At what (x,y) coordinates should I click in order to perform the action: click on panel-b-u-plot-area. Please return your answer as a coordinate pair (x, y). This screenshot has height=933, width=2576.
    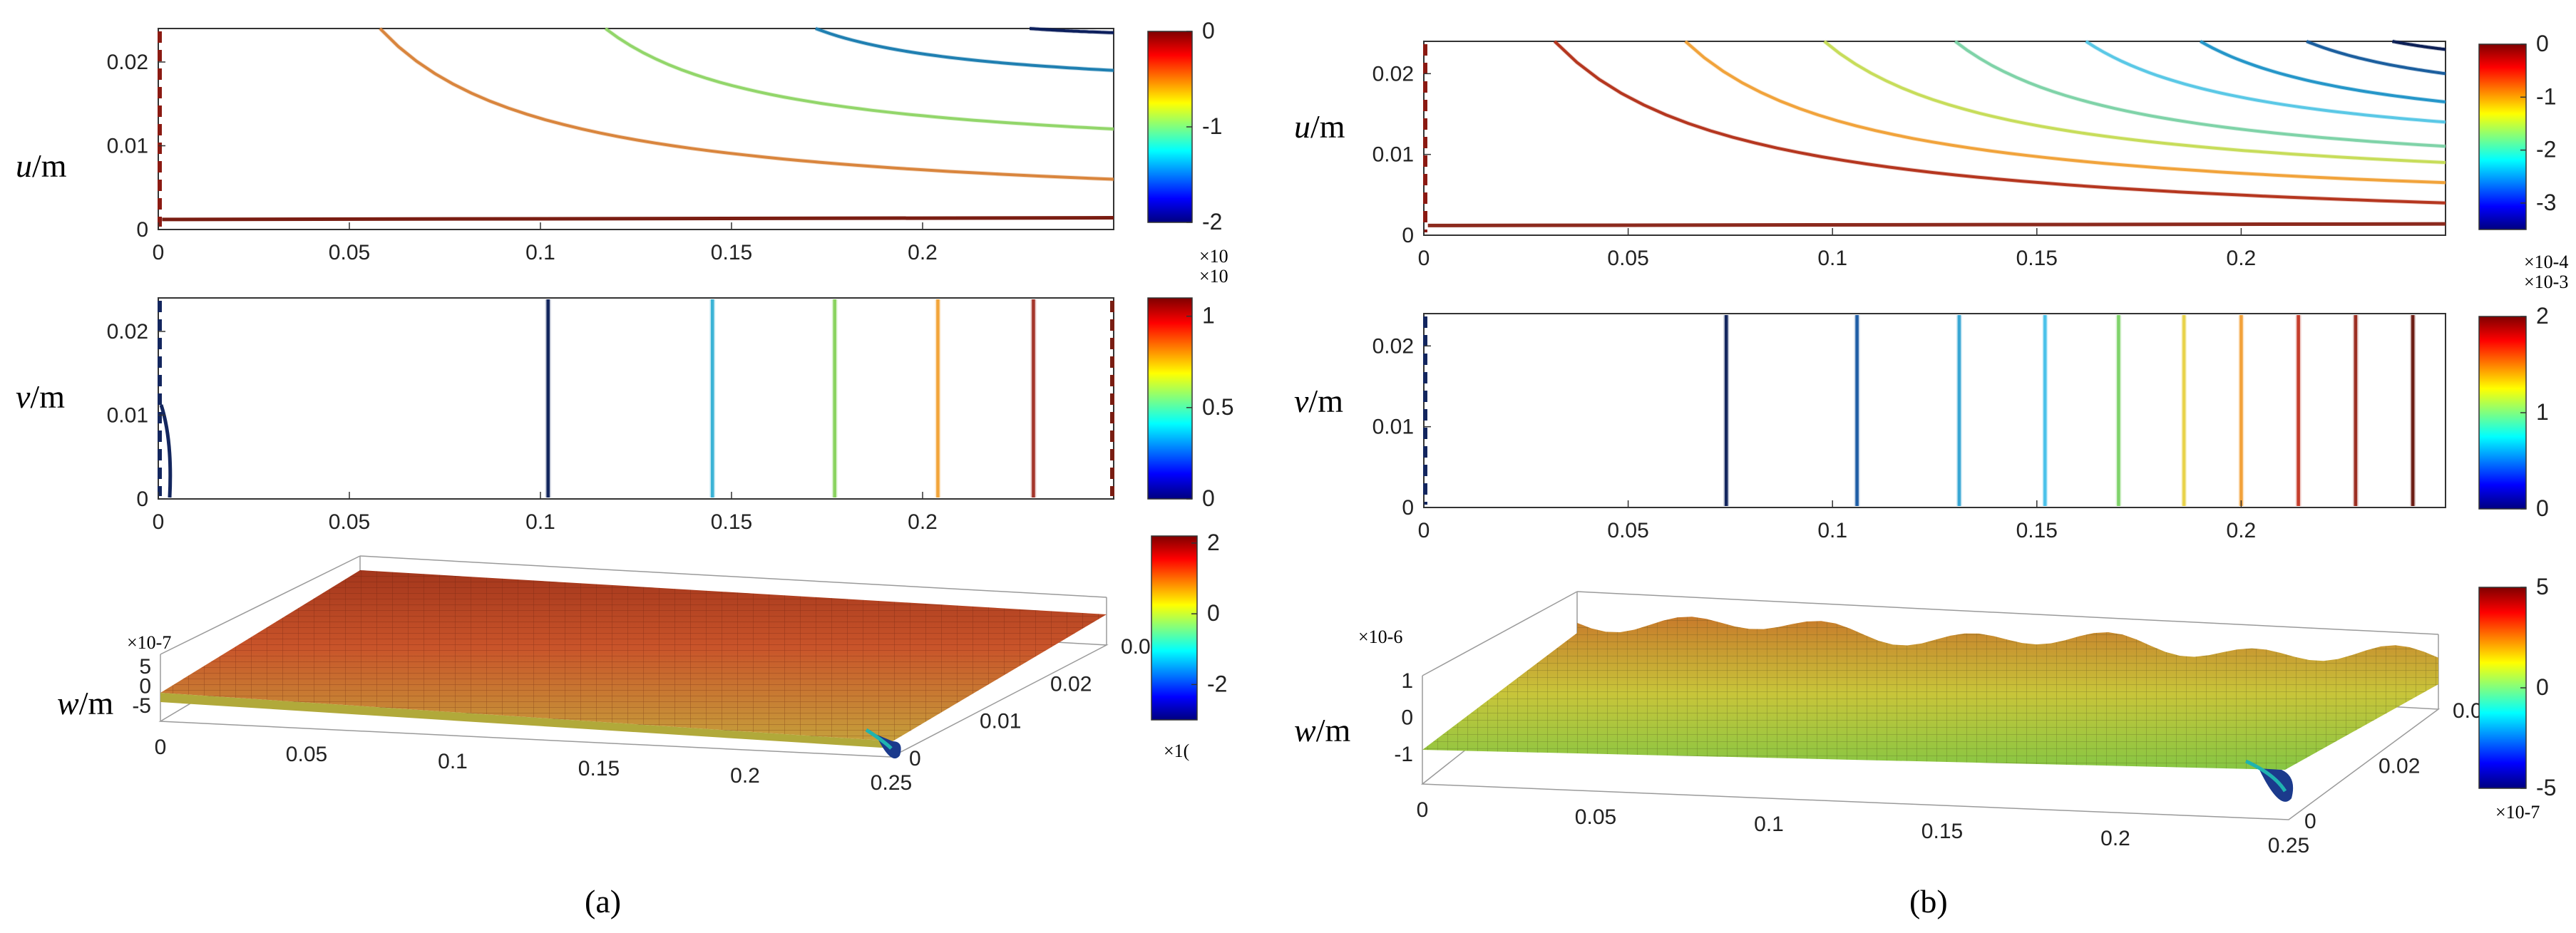
    Looking at the image, I should click on (1934, 139).